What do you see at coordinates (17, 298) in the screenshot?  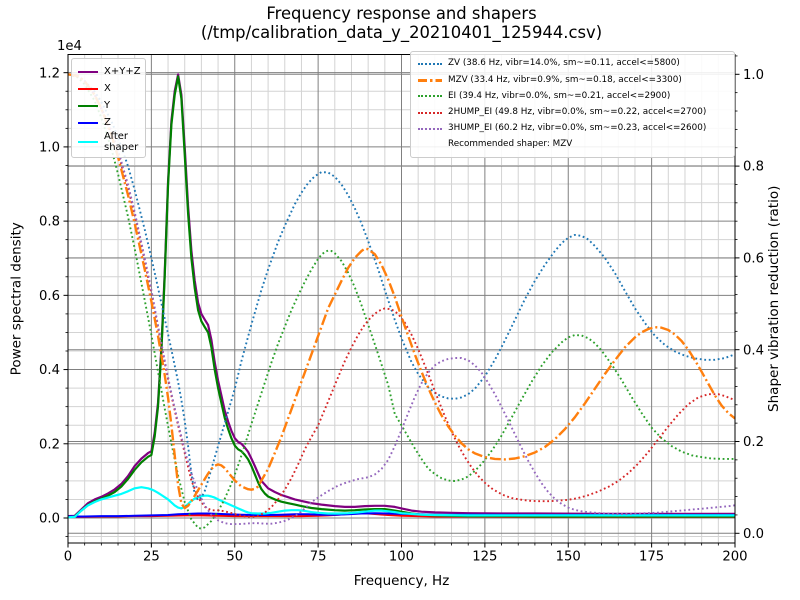 I see `y-axis-label-left: Power spectral density` at bounding box center [17, 298].